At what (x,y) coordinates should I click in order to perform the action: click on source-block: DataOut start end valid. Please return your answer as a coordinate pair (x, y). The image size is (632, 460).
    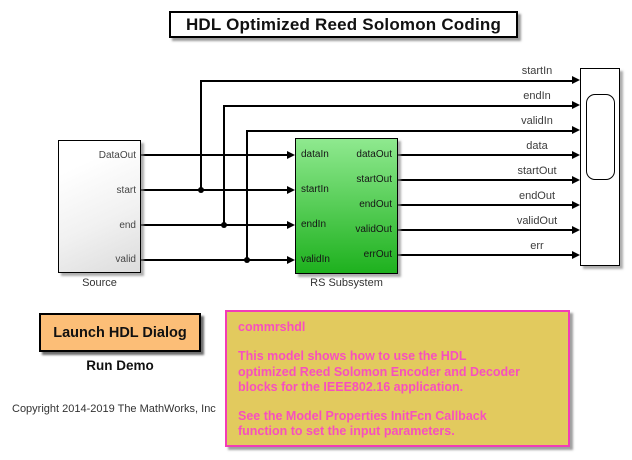
    Looking at the image, I should click on (99, 206).